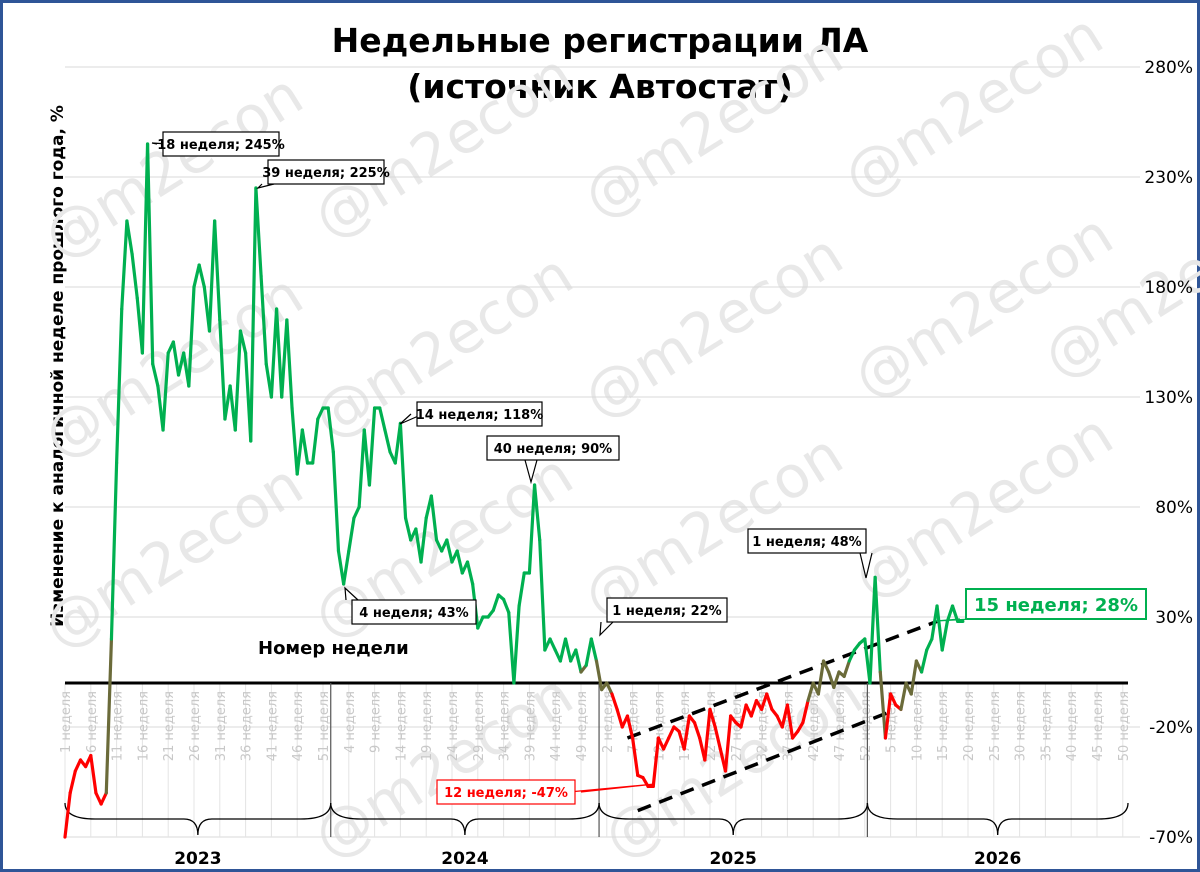 This screenshot has width=1200, height=872. What do you see at coordinates (143, 726) in the screenshot?
I see `x-tick-label: 16 неделя` at bounding box center [143, 726].